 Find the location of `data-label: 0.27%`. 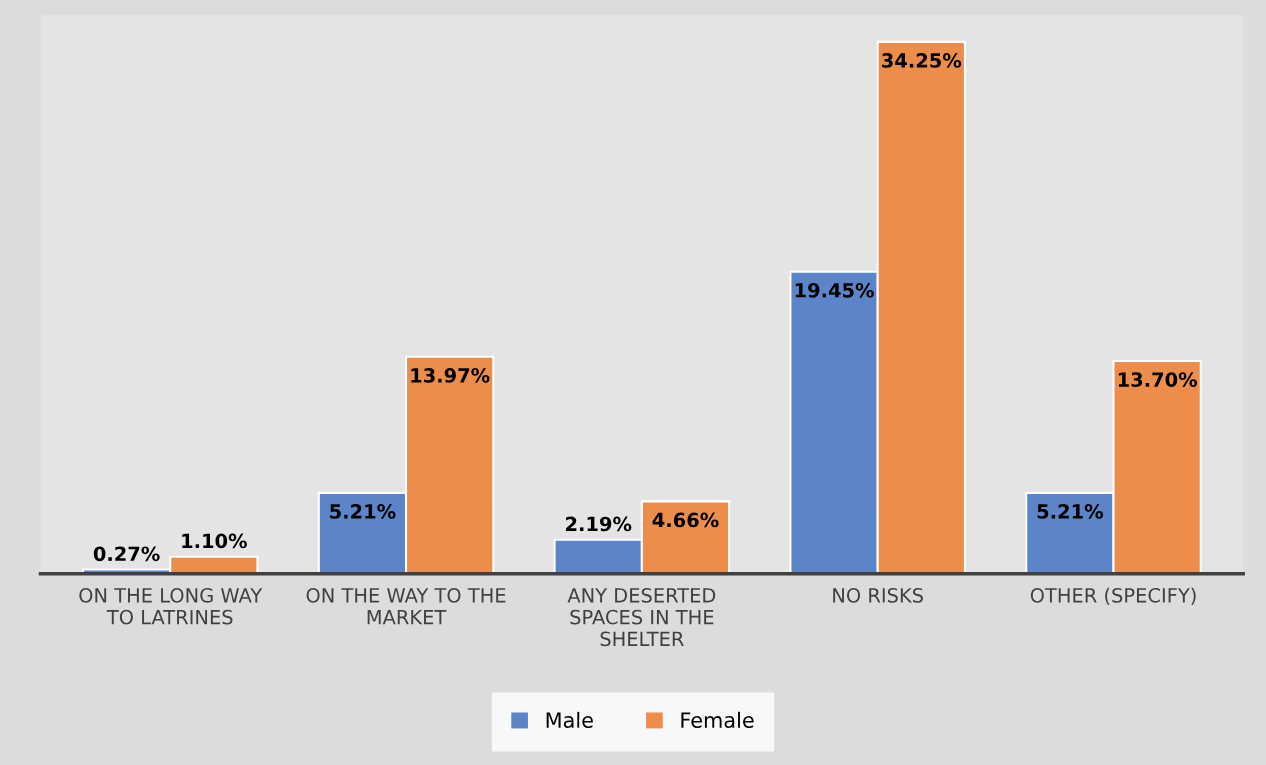

data-label: 0.27% is located at coordinates (126, 554).